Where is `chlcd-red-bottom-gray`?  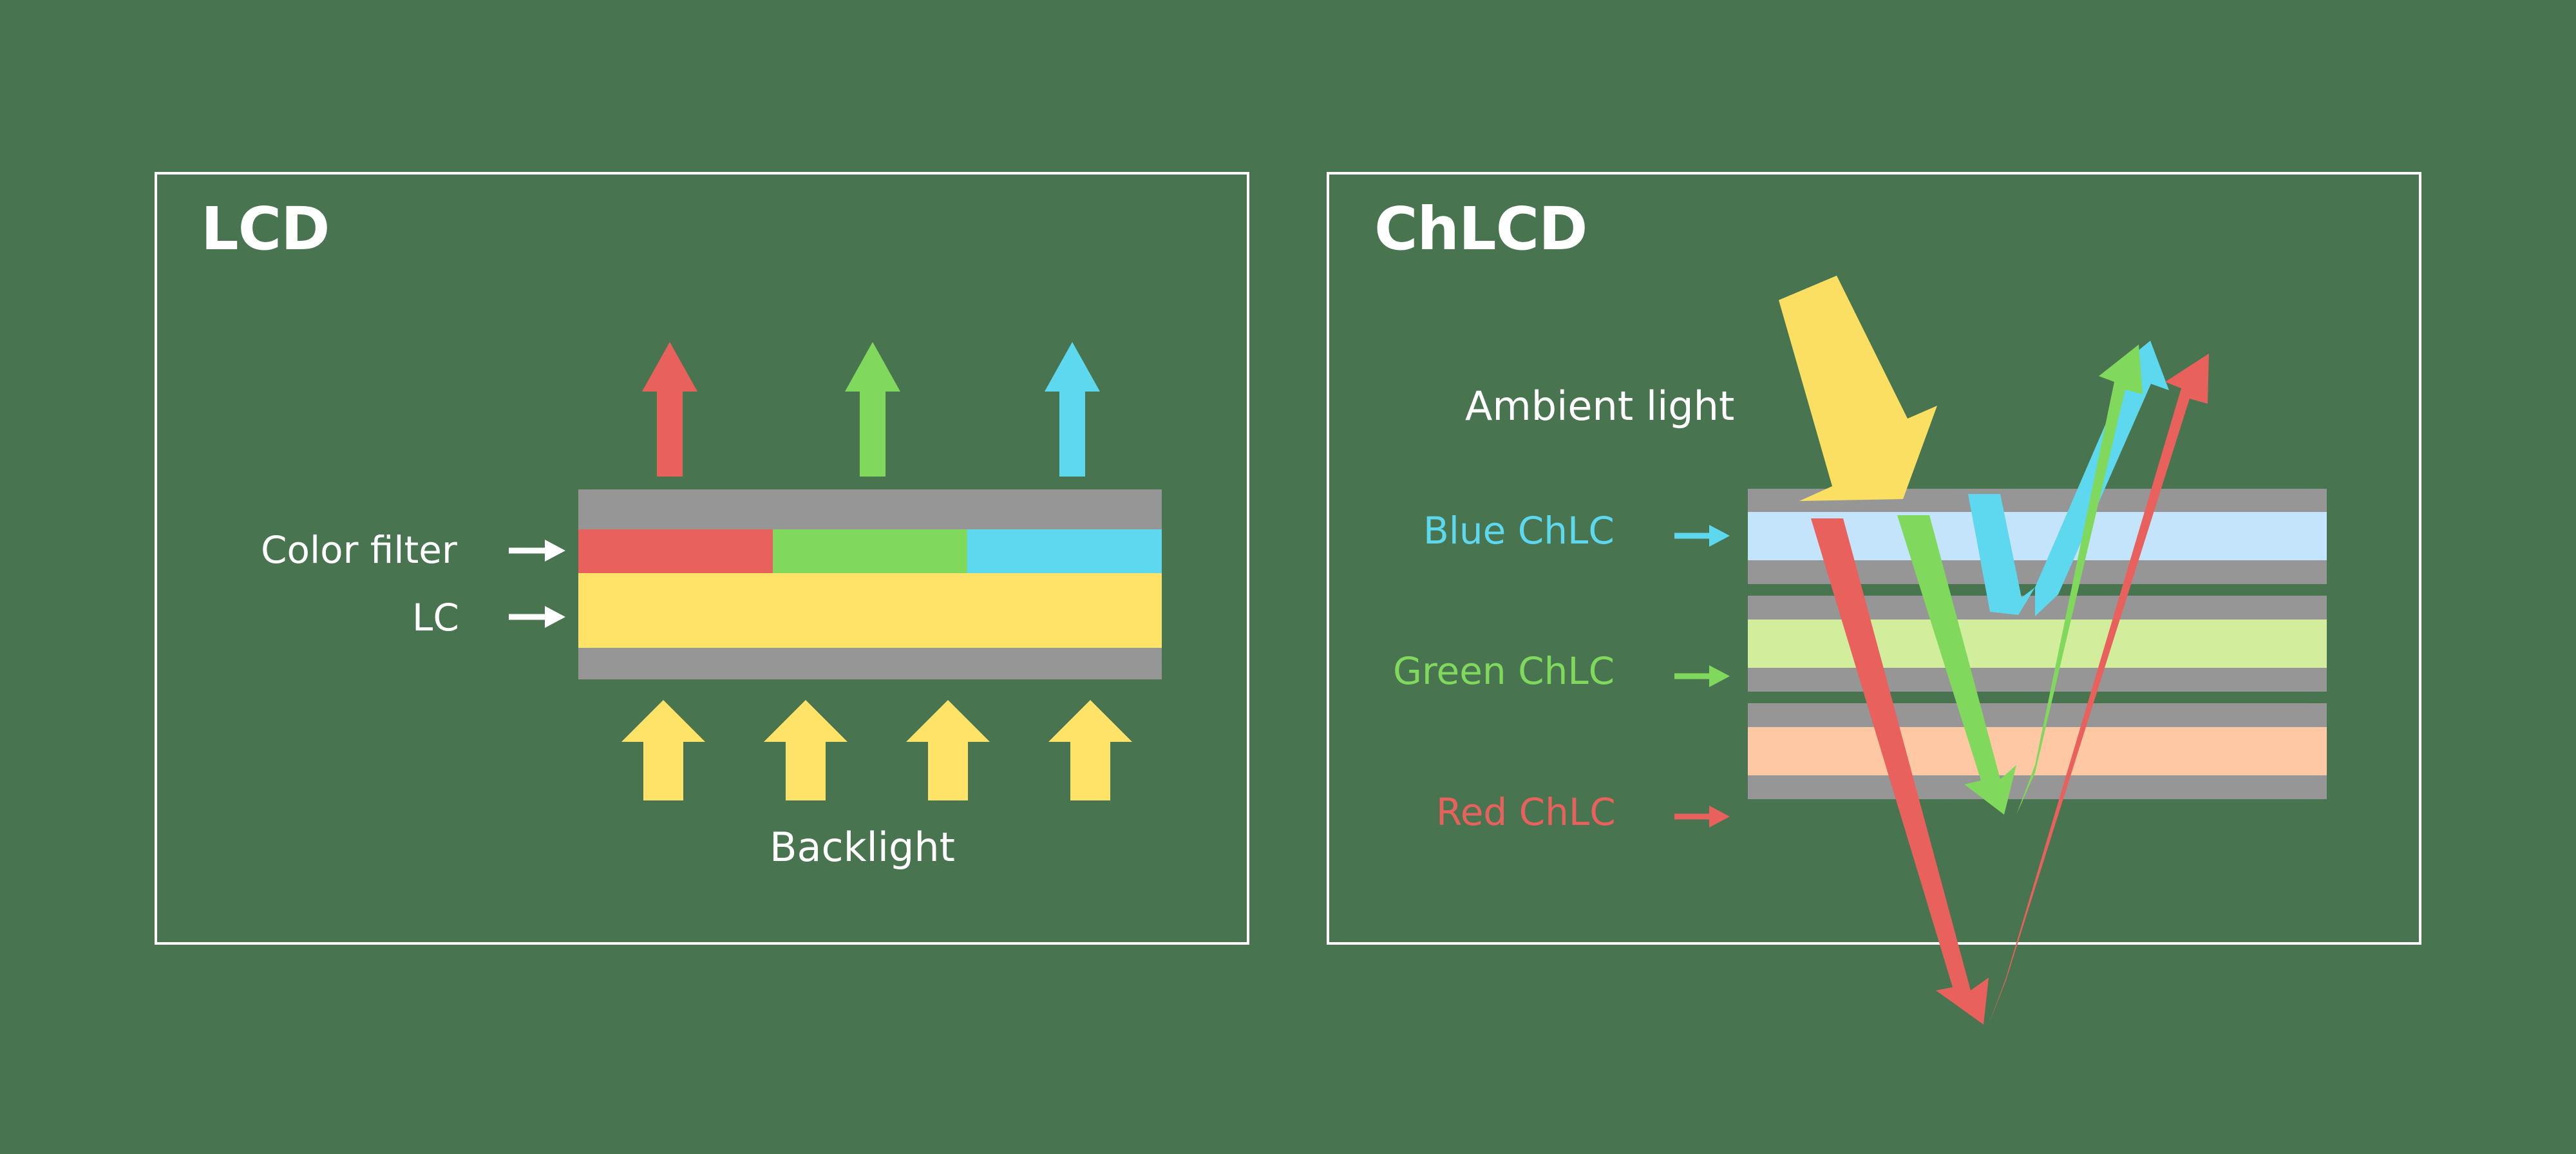
chlcd-red-bottom-gray is located at coordinates (2037, 787).